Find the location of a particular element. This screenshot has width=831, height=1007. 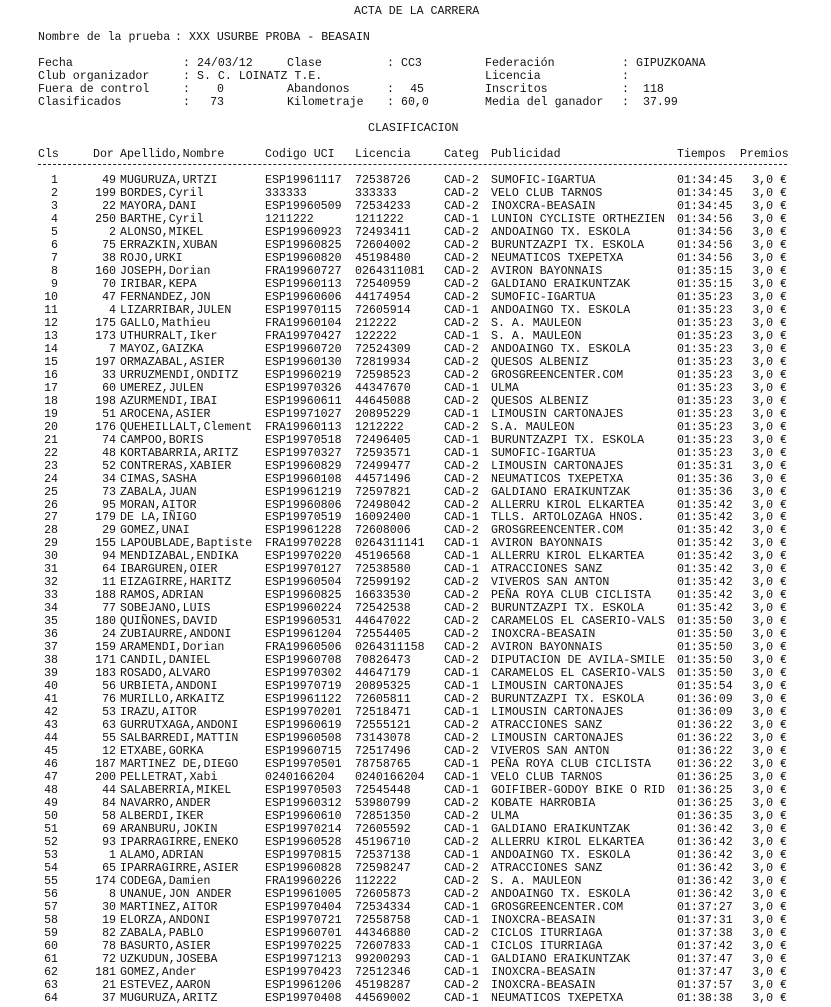

cell-dor: 78 is located at coordinates (109, 946).